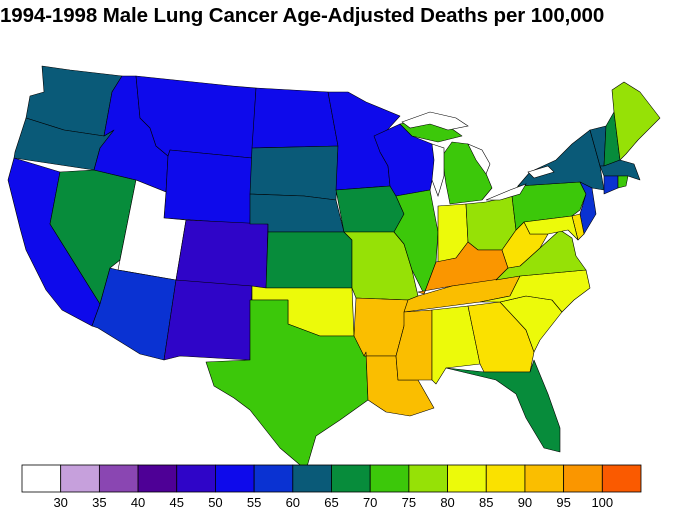 The image size is (700, 511). I want to click on state-wy, so click(208, 187).